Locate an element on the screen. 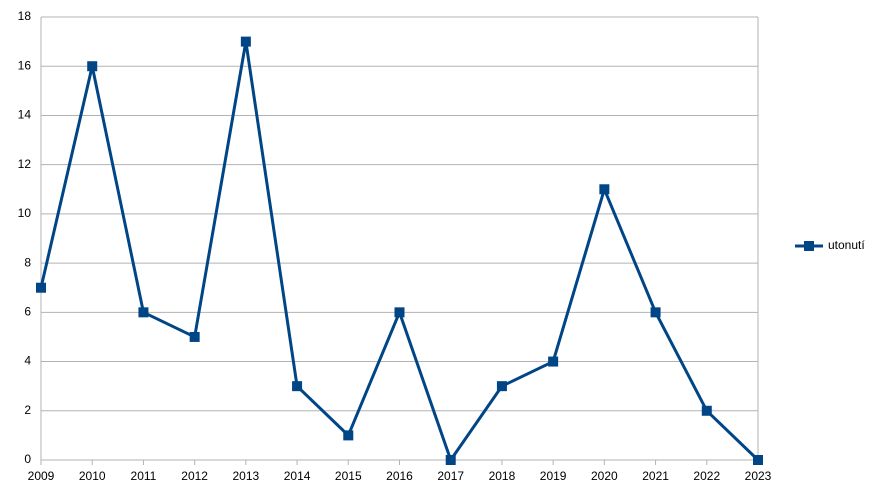 The width and height of the screenshot is (881, 500). x-tick-label: 2022 is located at coordinates (706, 476).